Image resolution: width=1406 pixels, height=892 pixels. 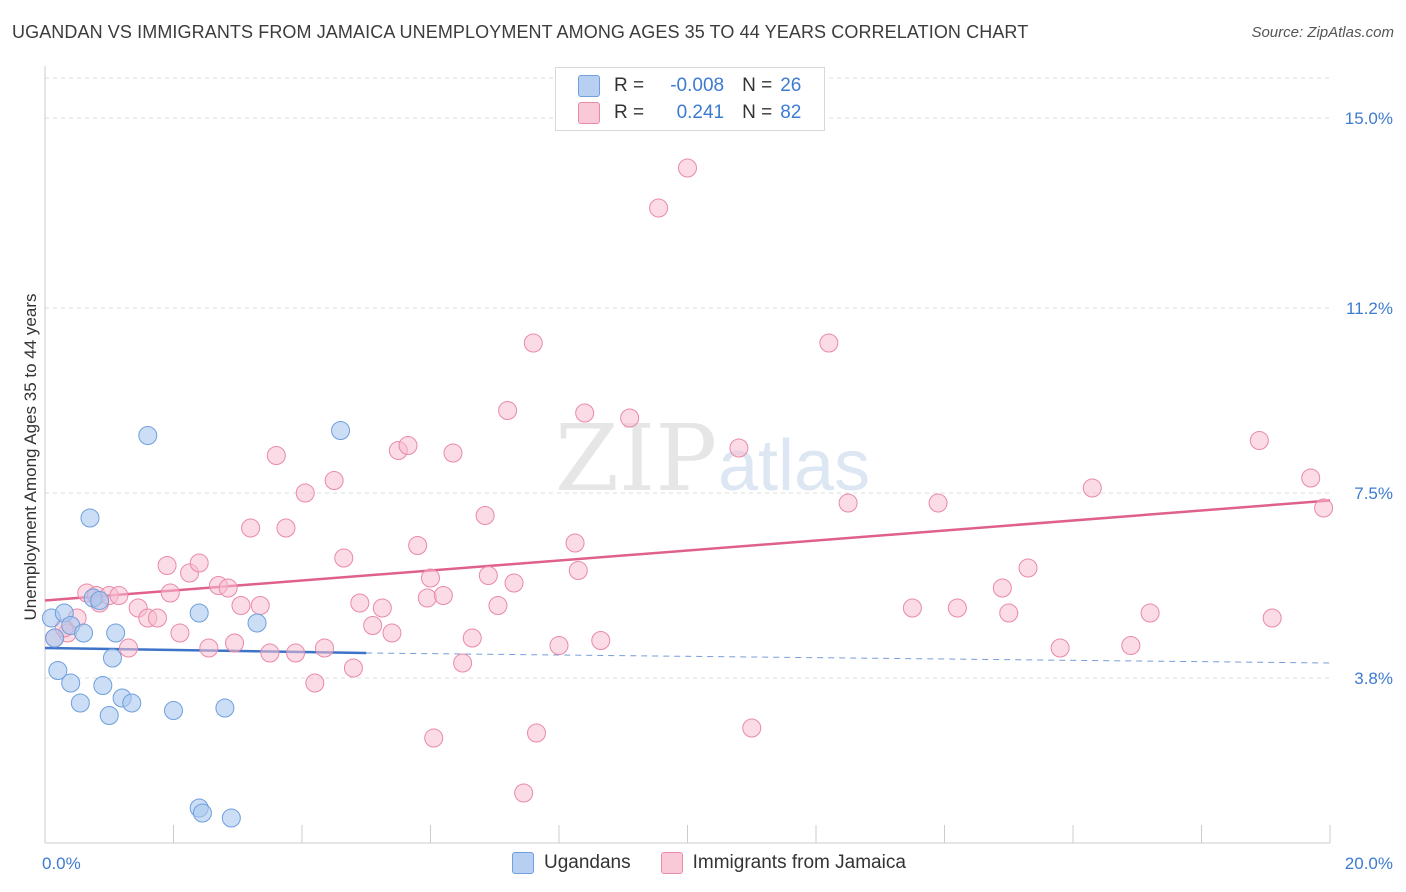 I want to click on y-tick-label: 15.0%, so click(x=1369, y=118).